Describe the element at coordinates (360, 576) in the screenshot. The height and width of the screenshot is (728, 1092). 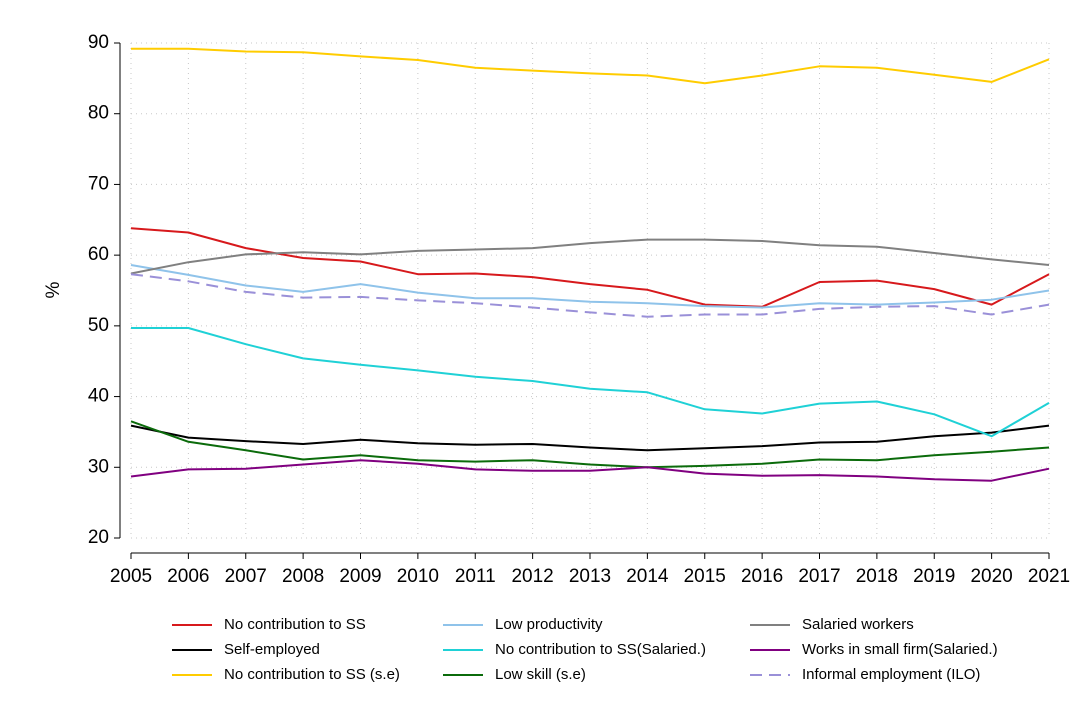
I see `x-tick-label: 2009` at that location.